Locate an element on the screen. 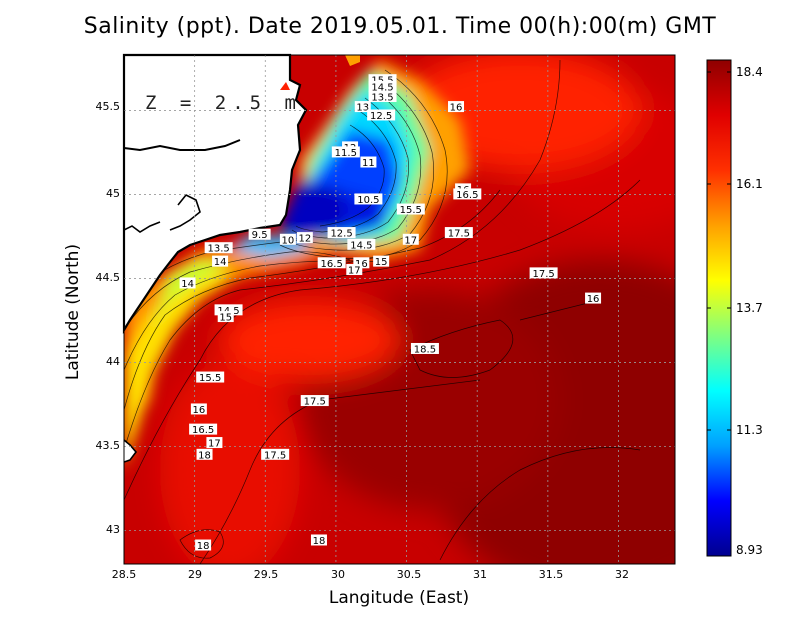 Image resolution: width=800 pixels, height=618 pixels. contour-label: 9.5 is located at coordinates (259, 234).